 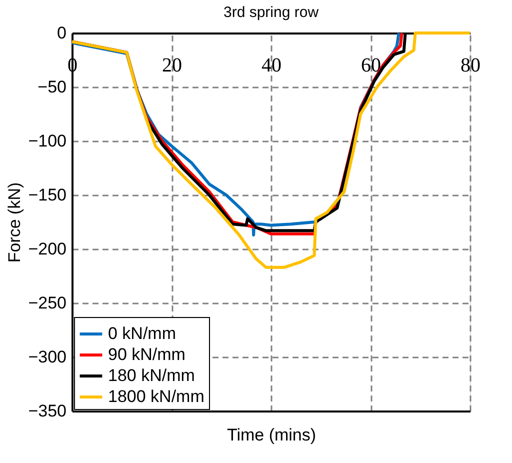 I want to click on legend-label: 0 kN/mm, so click(x=142, y=333).